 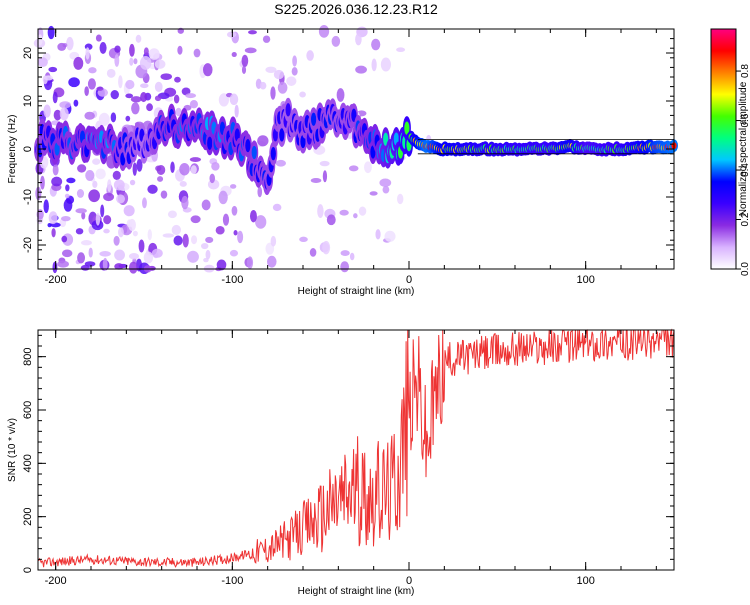 I want to click on snr-x-tick-label: -200, so click(x=56, y=581).